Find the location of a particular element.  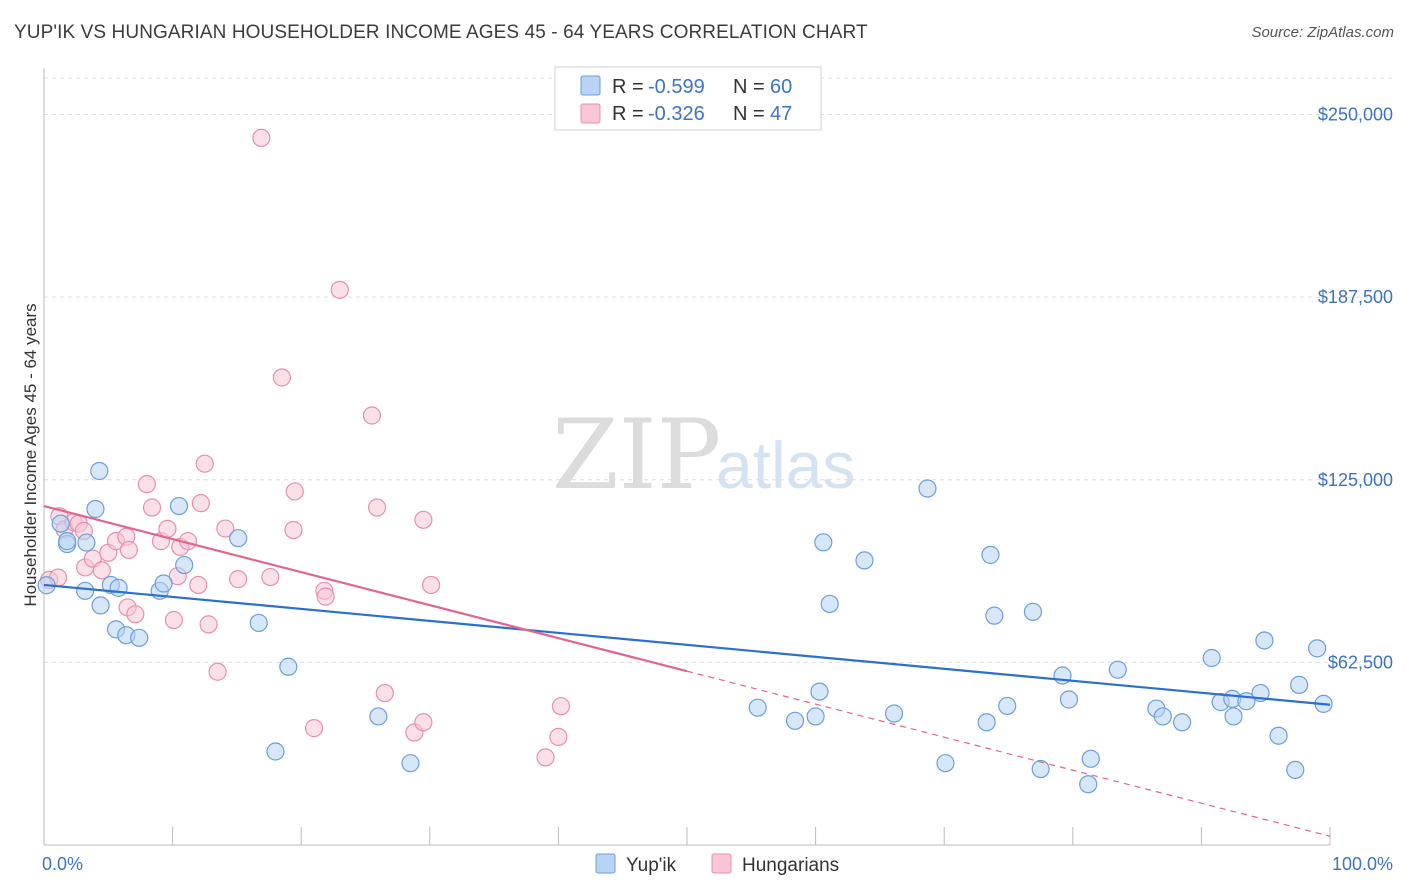

y-tick-label: $187,500 is located at coordinates (1355, 297).